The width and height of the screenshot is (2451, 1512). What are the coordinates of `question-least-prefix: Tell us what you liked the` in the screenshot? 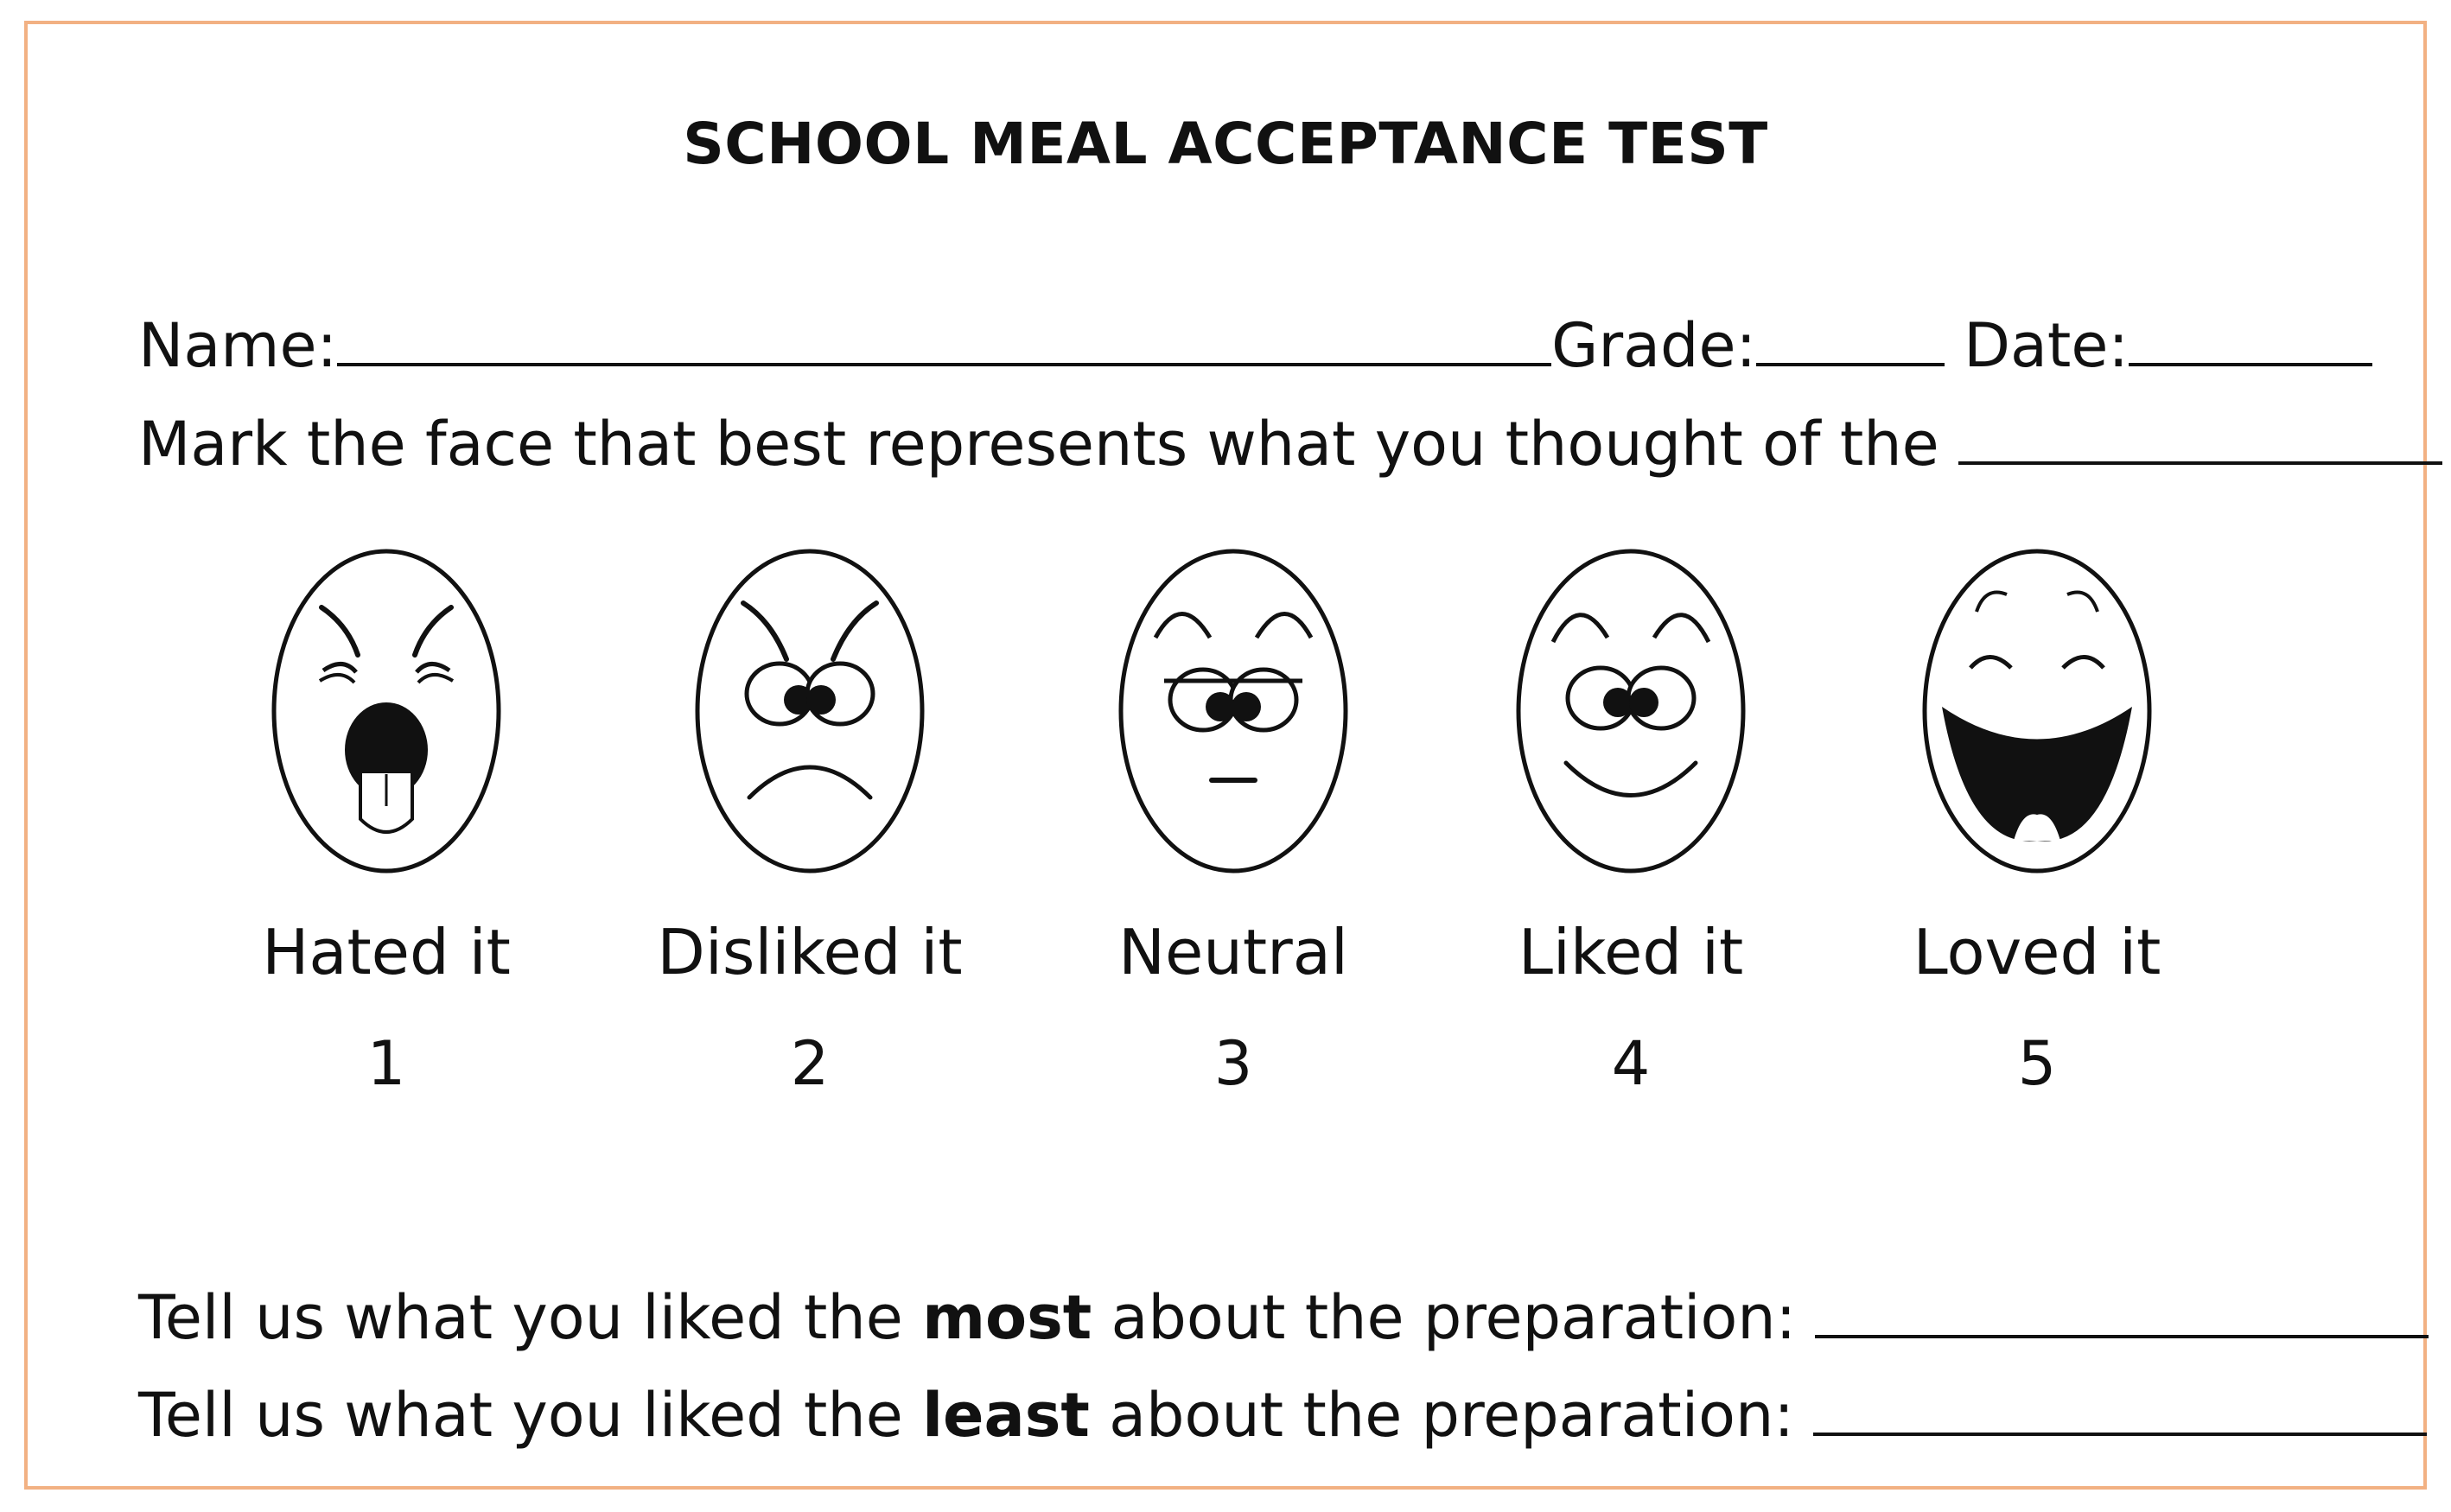 It's located at (531, 1415).